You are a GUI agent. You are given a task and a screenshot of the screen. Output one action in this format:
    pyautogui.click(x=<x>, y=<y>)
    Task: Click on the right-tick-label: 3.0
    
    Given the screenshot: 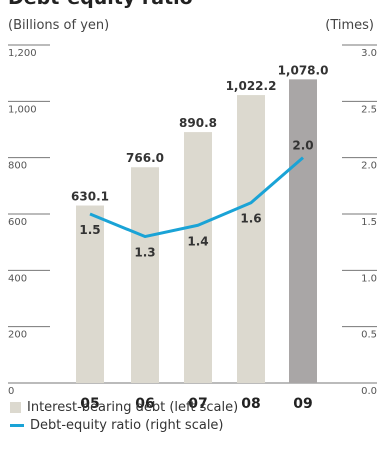 What is the action you would take?
    pyautogui.click(x=369, y=53)
    